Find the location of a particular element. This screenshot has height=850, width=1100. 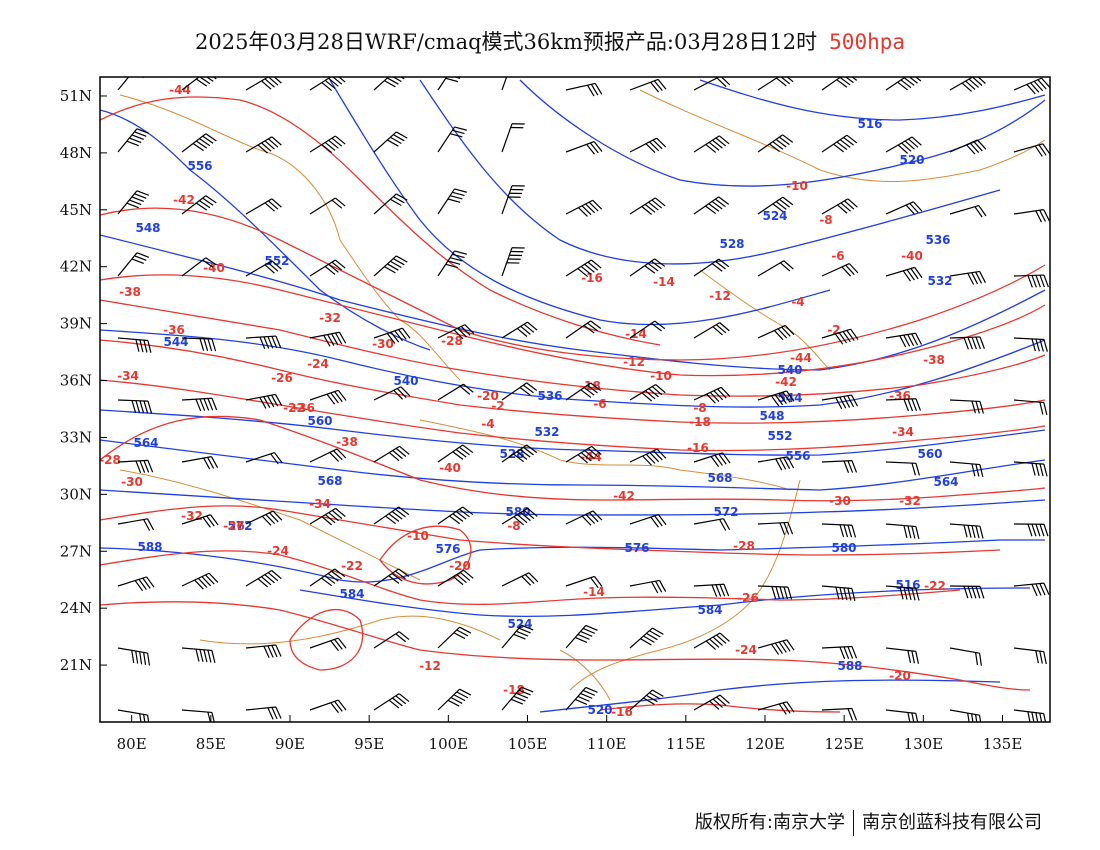

temperature-contour-label: -18 is located at coordinates (590, 386).